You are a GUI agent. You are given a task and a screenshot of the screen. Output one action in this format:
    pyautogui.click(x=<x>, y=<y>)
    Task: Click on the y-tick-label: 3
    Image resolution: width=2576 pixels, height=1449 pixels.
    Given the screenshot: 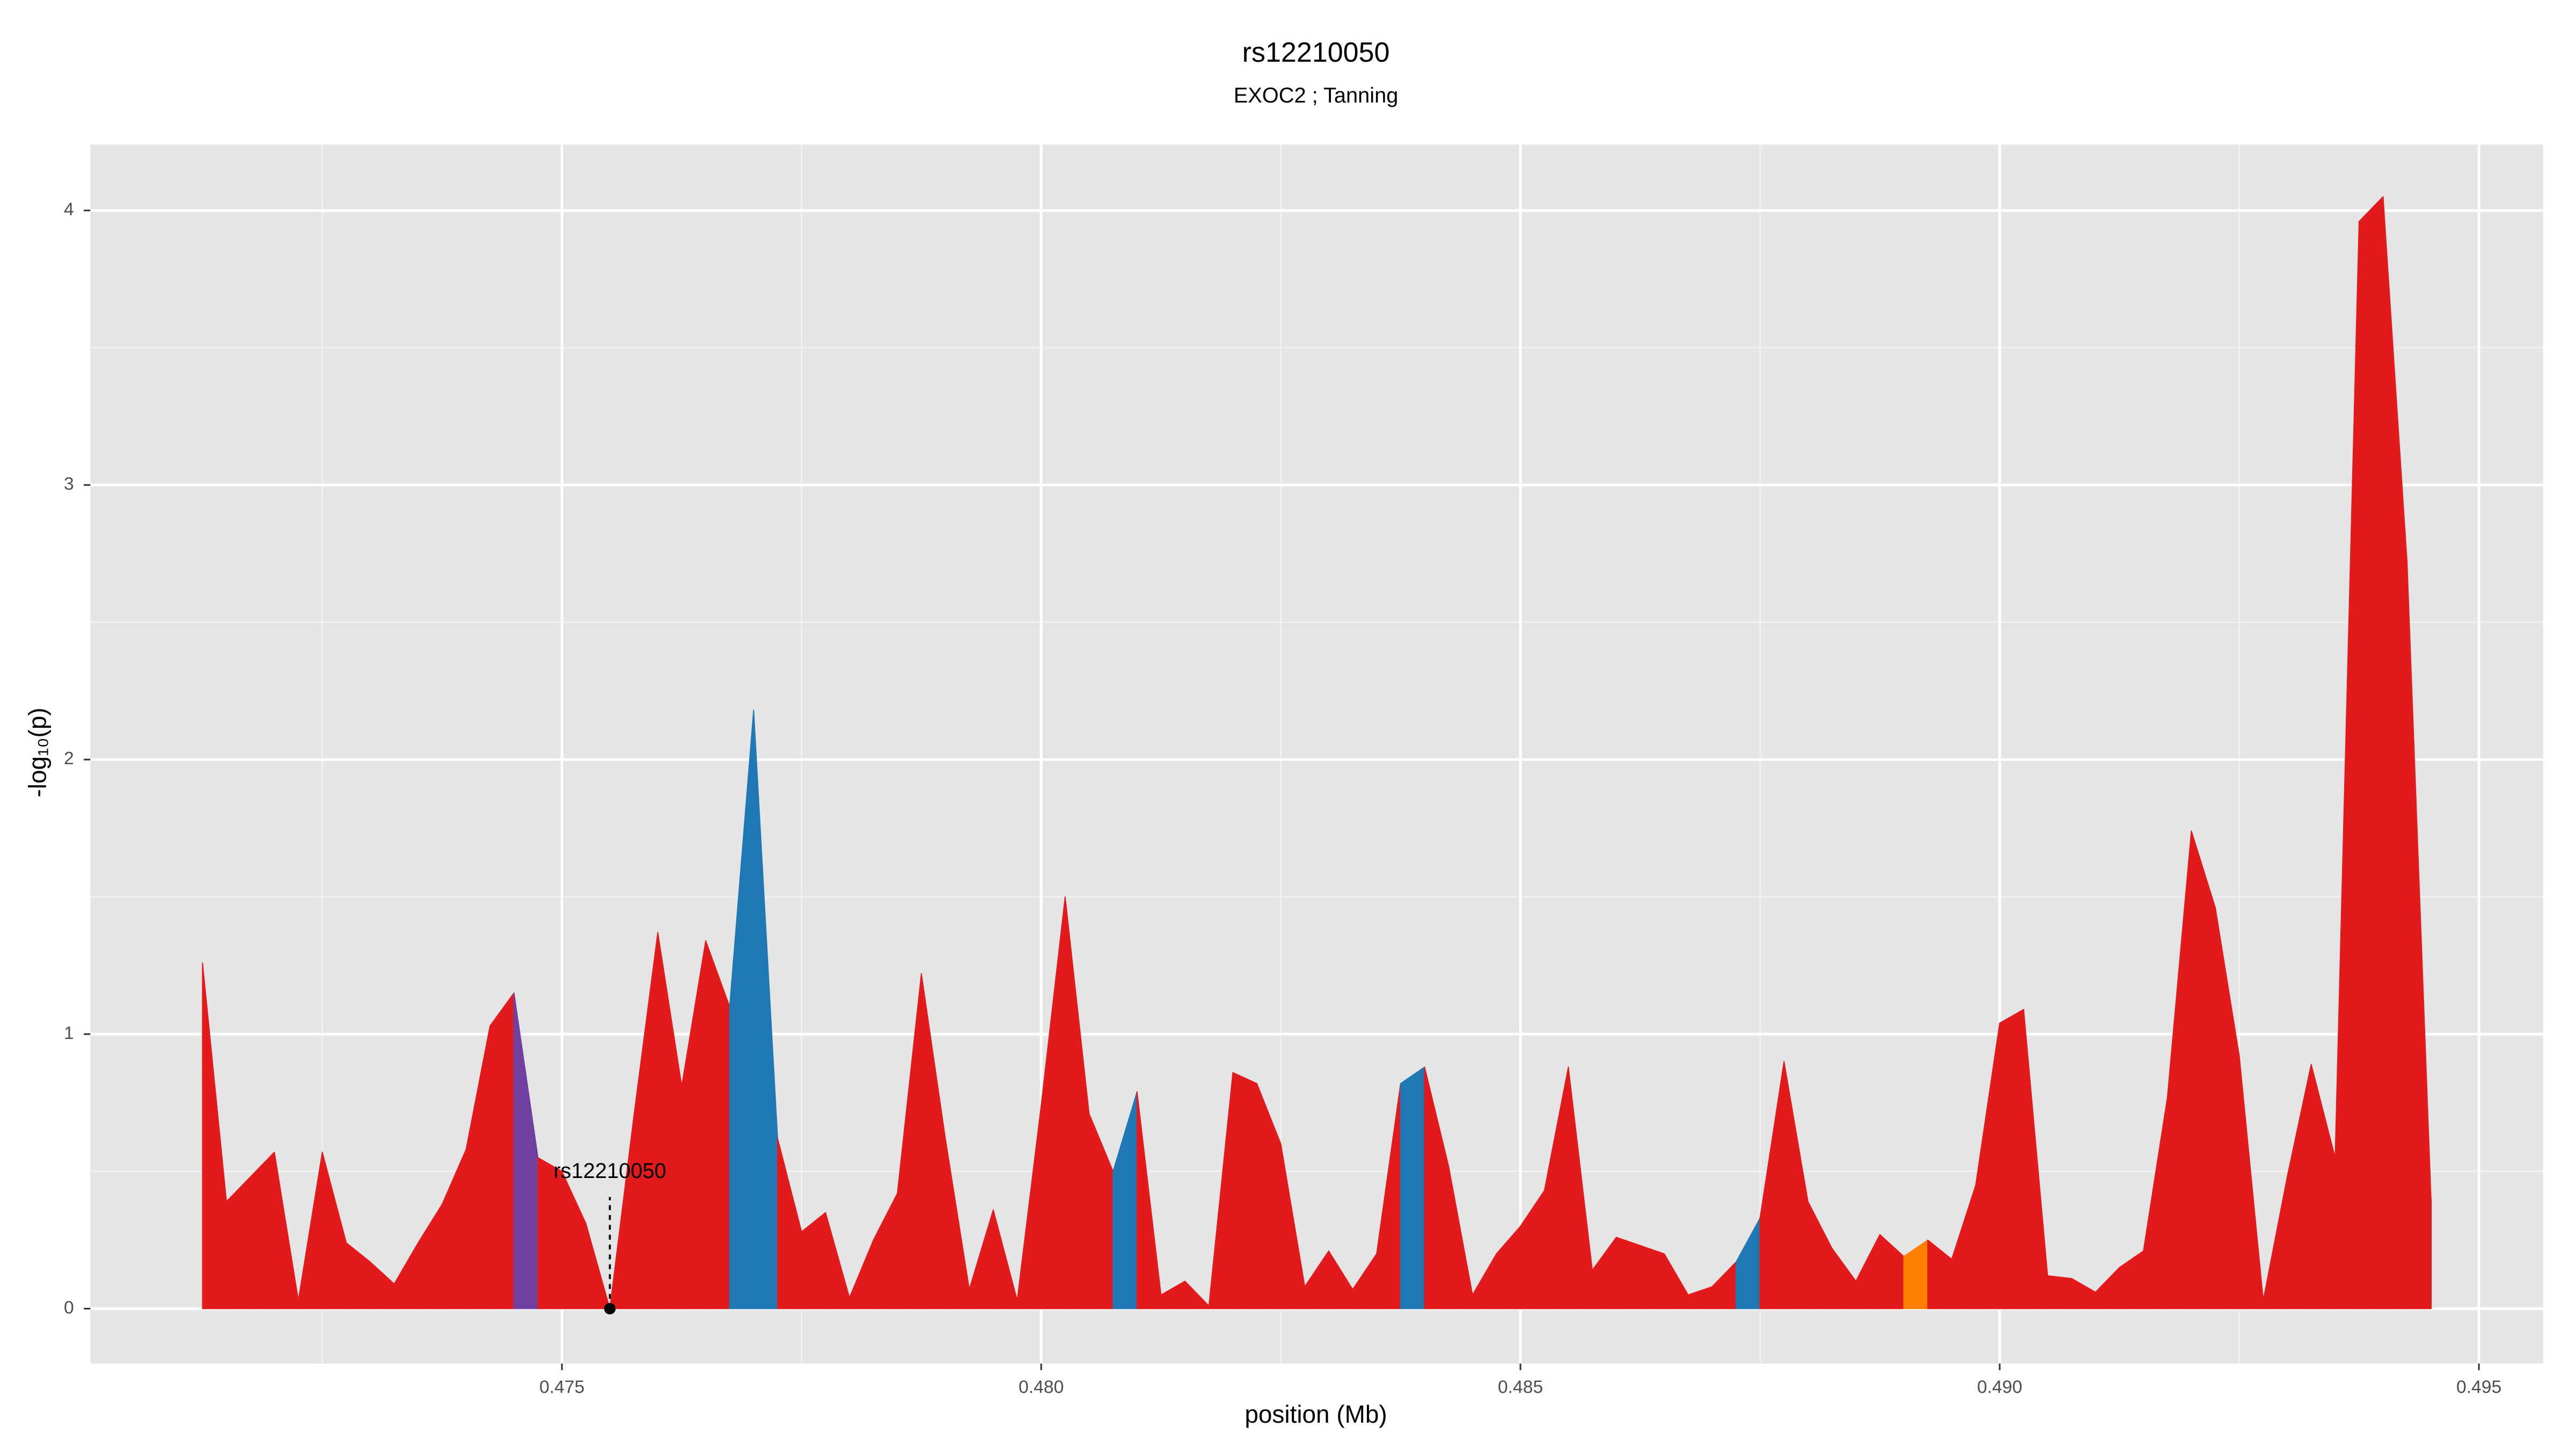 What is the action you would take?
    pyautogui.click(x=69, y=484)
    